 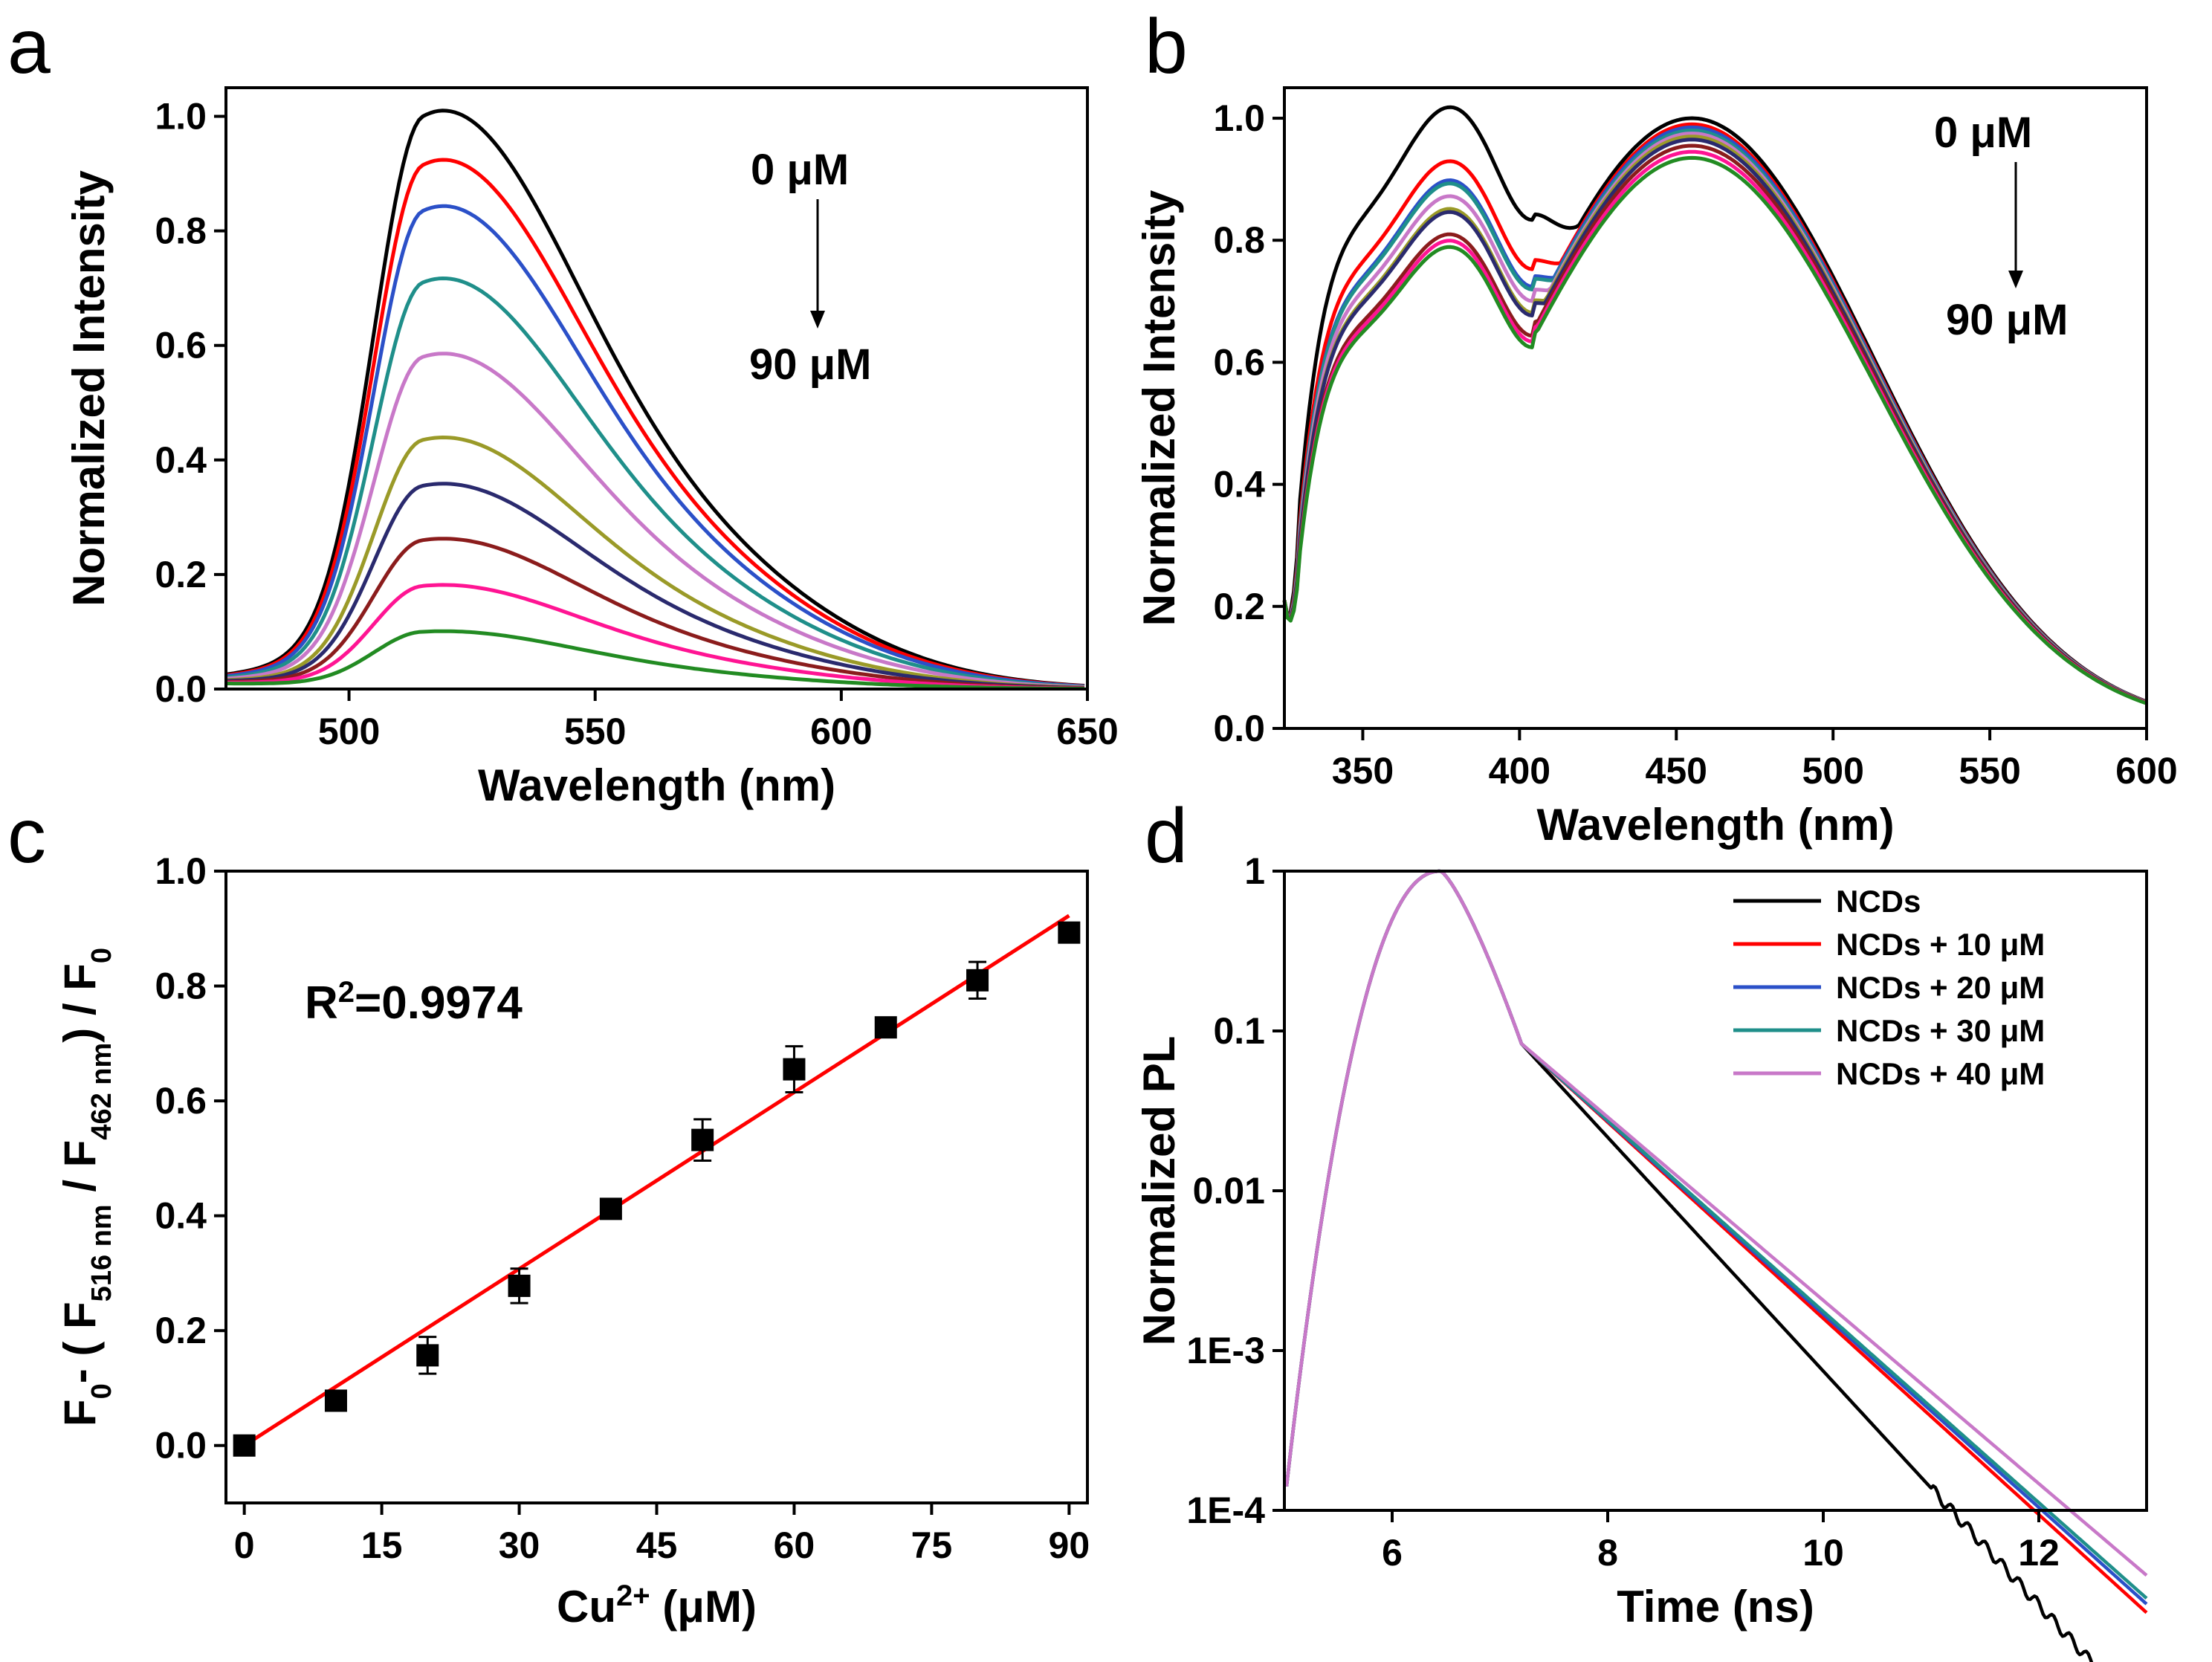 I want to click on x-tick-label: 350, so click(x=1363, y=771).